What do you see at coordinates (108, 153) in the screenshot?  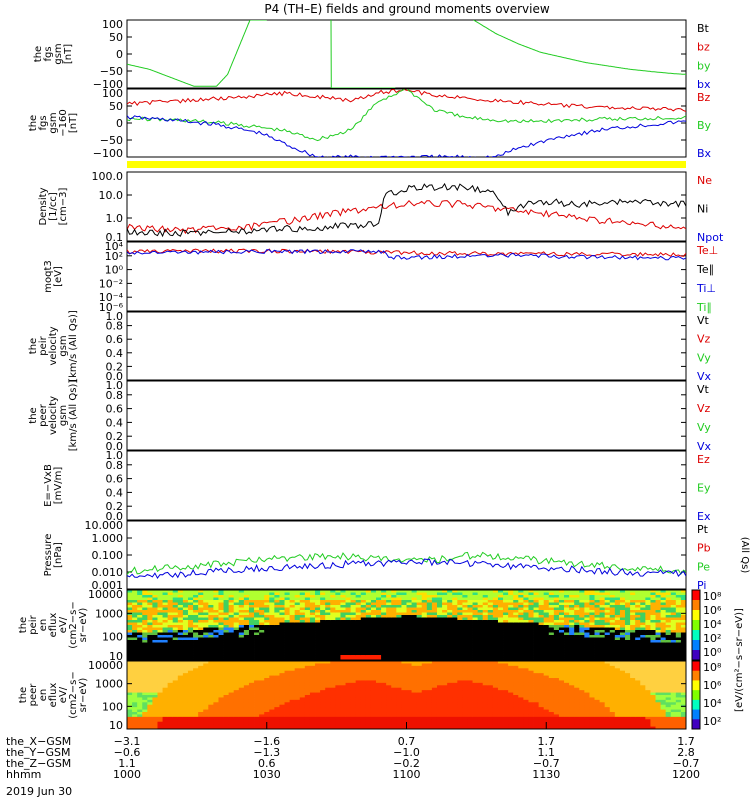 I see `y-tick-label: −100` at bounding box center [108, 153].